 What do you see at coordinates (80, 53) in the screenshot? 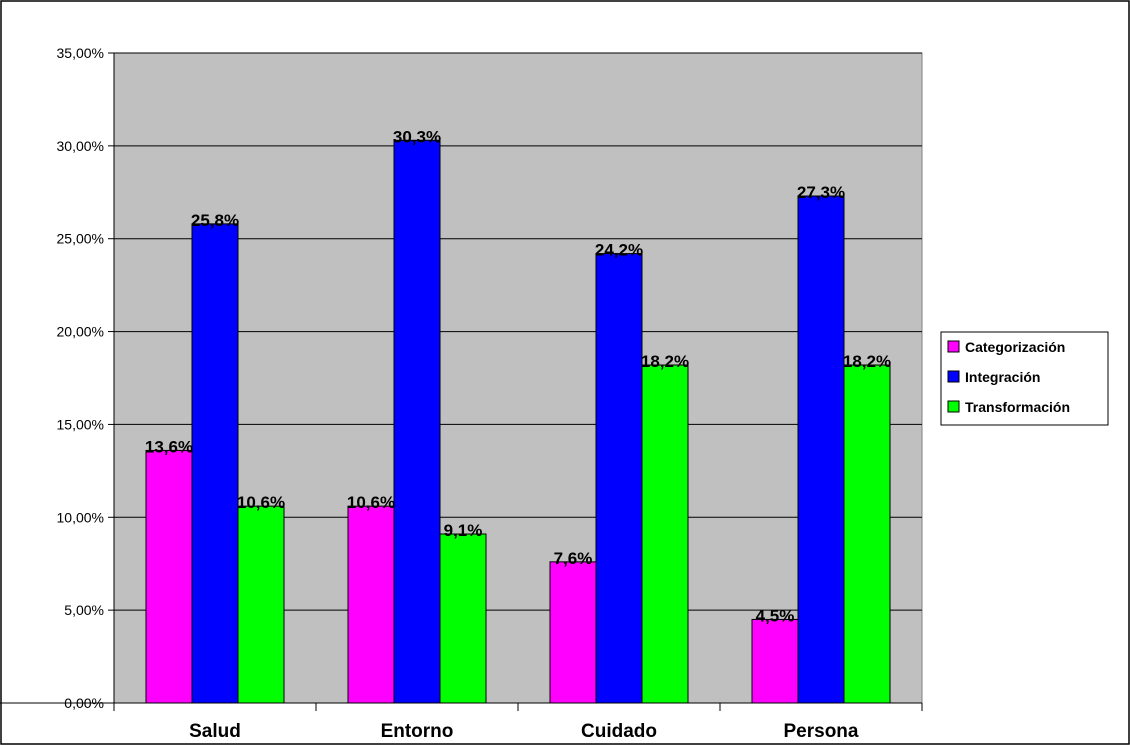
I see `y-tick-label: 35,00%` at bounding box center [80, 53].